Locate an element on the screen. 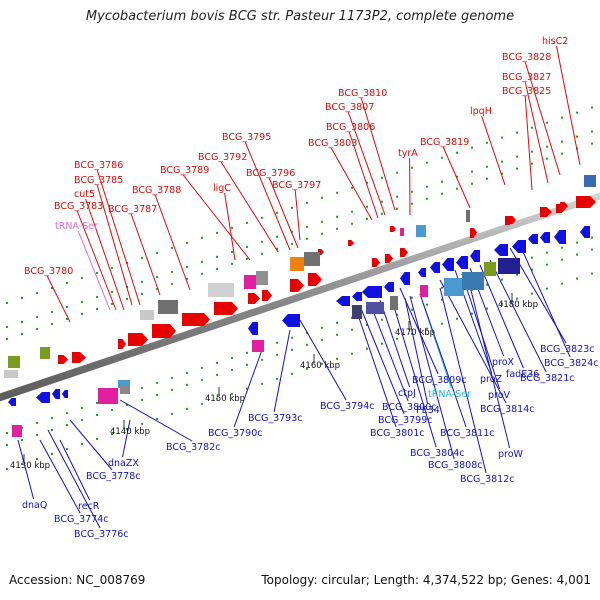 The image size is (600, 600). scale-tick-label: 4170 kbp is located at coordinates (415, 333).